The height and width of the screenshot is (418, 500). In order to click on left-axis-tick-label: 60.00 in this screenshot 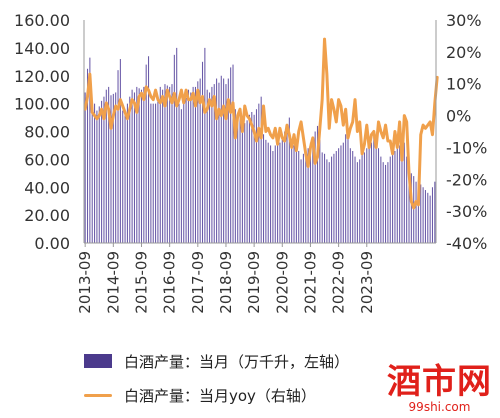, I will do `click(47, 159)`.